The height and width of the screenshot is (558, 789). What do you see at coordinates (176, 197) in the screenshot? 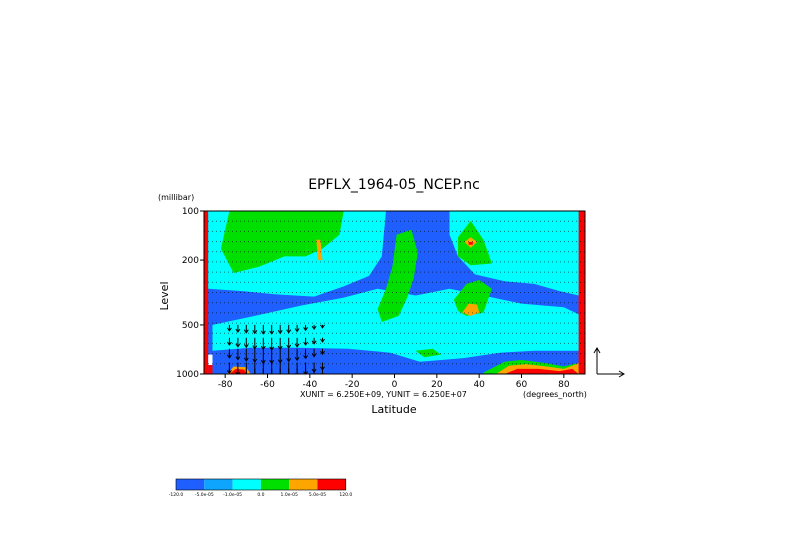
I see `y-unit-label: (millibar)` at bounding box center [176, 197].